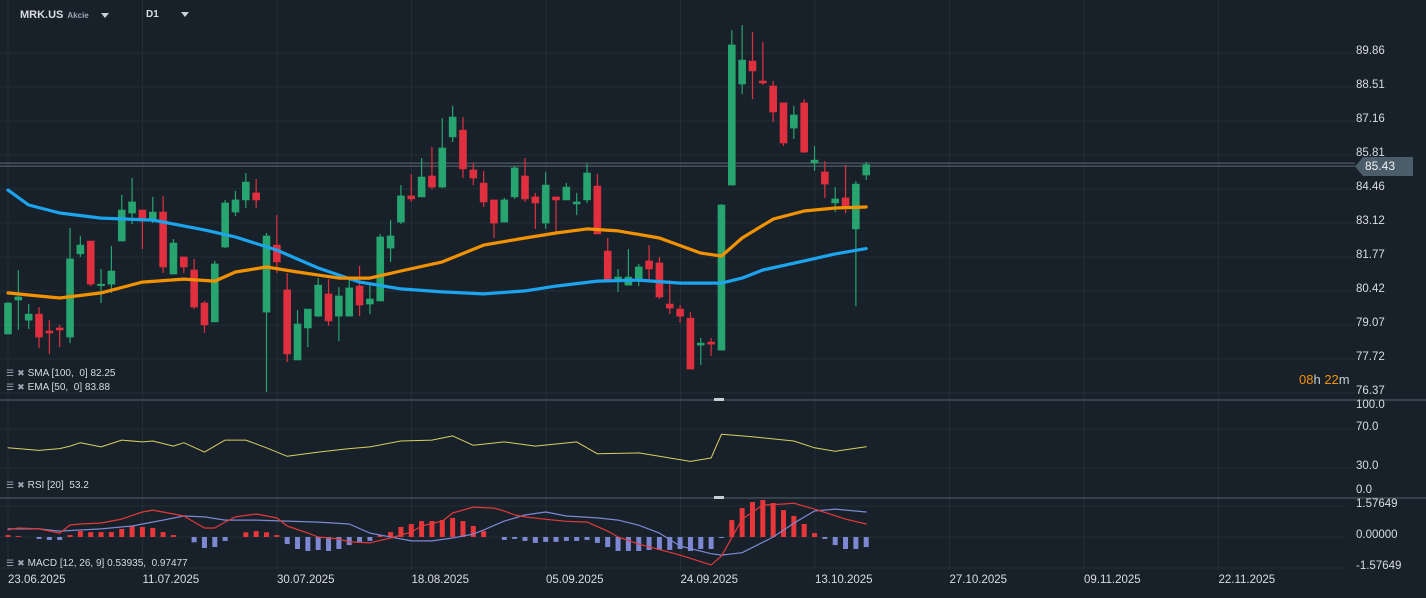 This screenshot has height=598, width=1426. I want to click on ema-legend: ☰ ✖ EMA [50, 0] 83.88, so click(58, 387).